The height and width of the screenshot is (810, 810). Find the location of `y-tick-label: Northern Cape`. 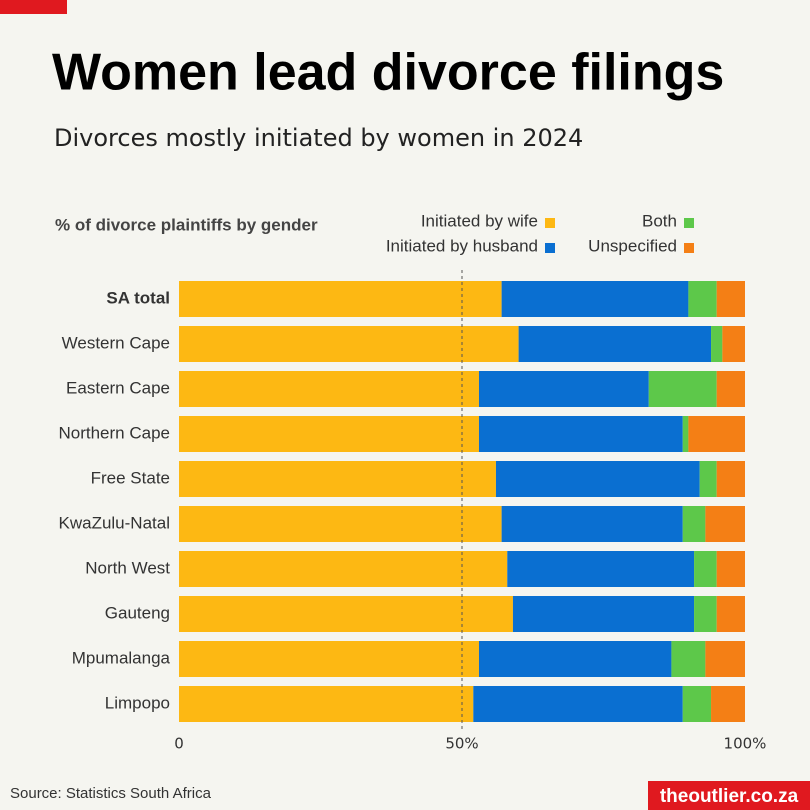

y-tick-label: Northern Cape is located at coordinates (114, 432).